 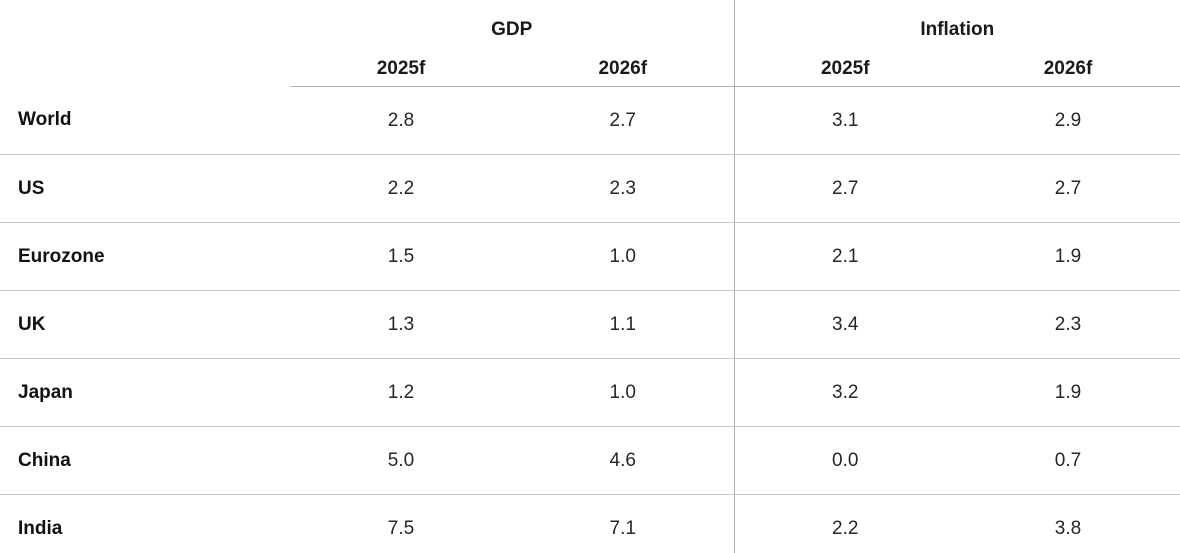 I want to click on gdp-2025f-value: 2.8, so click(x=401, y=120).